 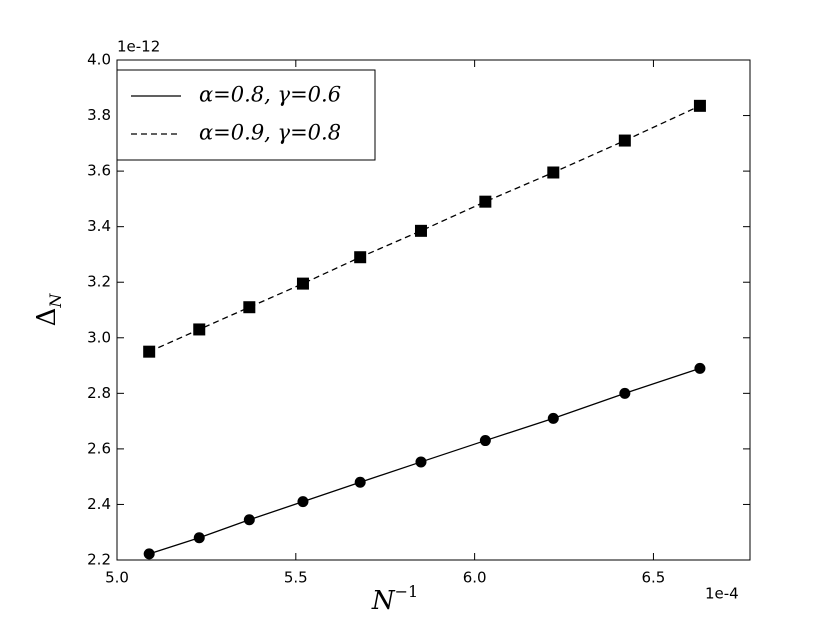 What do you see at coordinates (99, 560) in the screenshot?
I see `y-tick-label: 2.2` at bounding box center [99, 560].